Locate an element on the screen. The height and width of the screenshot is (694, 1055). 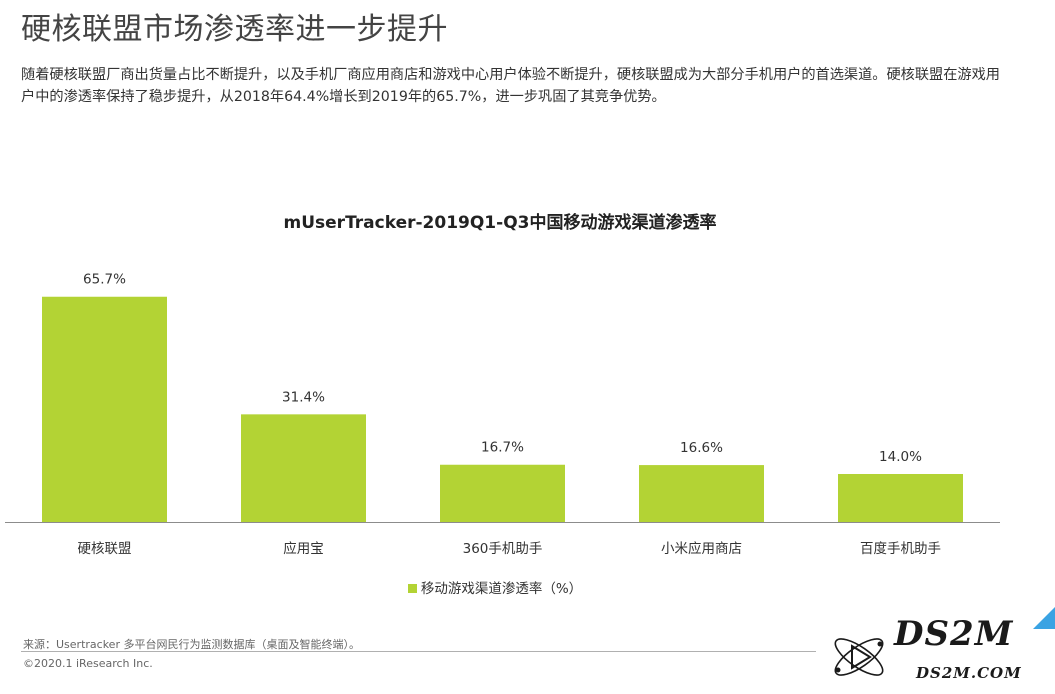
atom-logo-icon is located at coordinates (859, 657).